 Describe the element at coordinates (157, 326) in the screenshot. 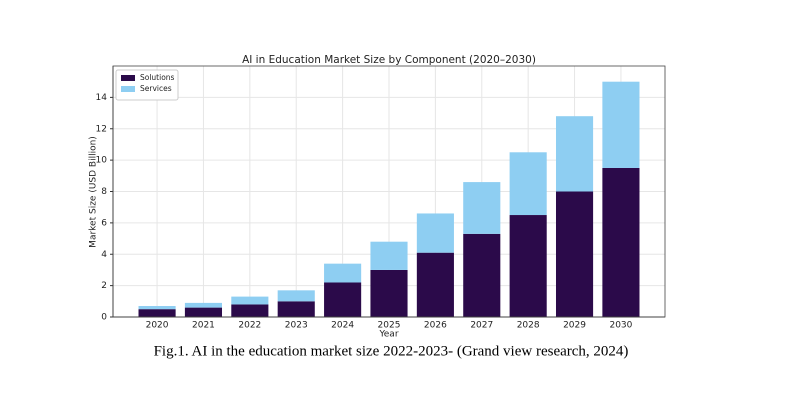

I see `x-tick-label: 2020` at that location.